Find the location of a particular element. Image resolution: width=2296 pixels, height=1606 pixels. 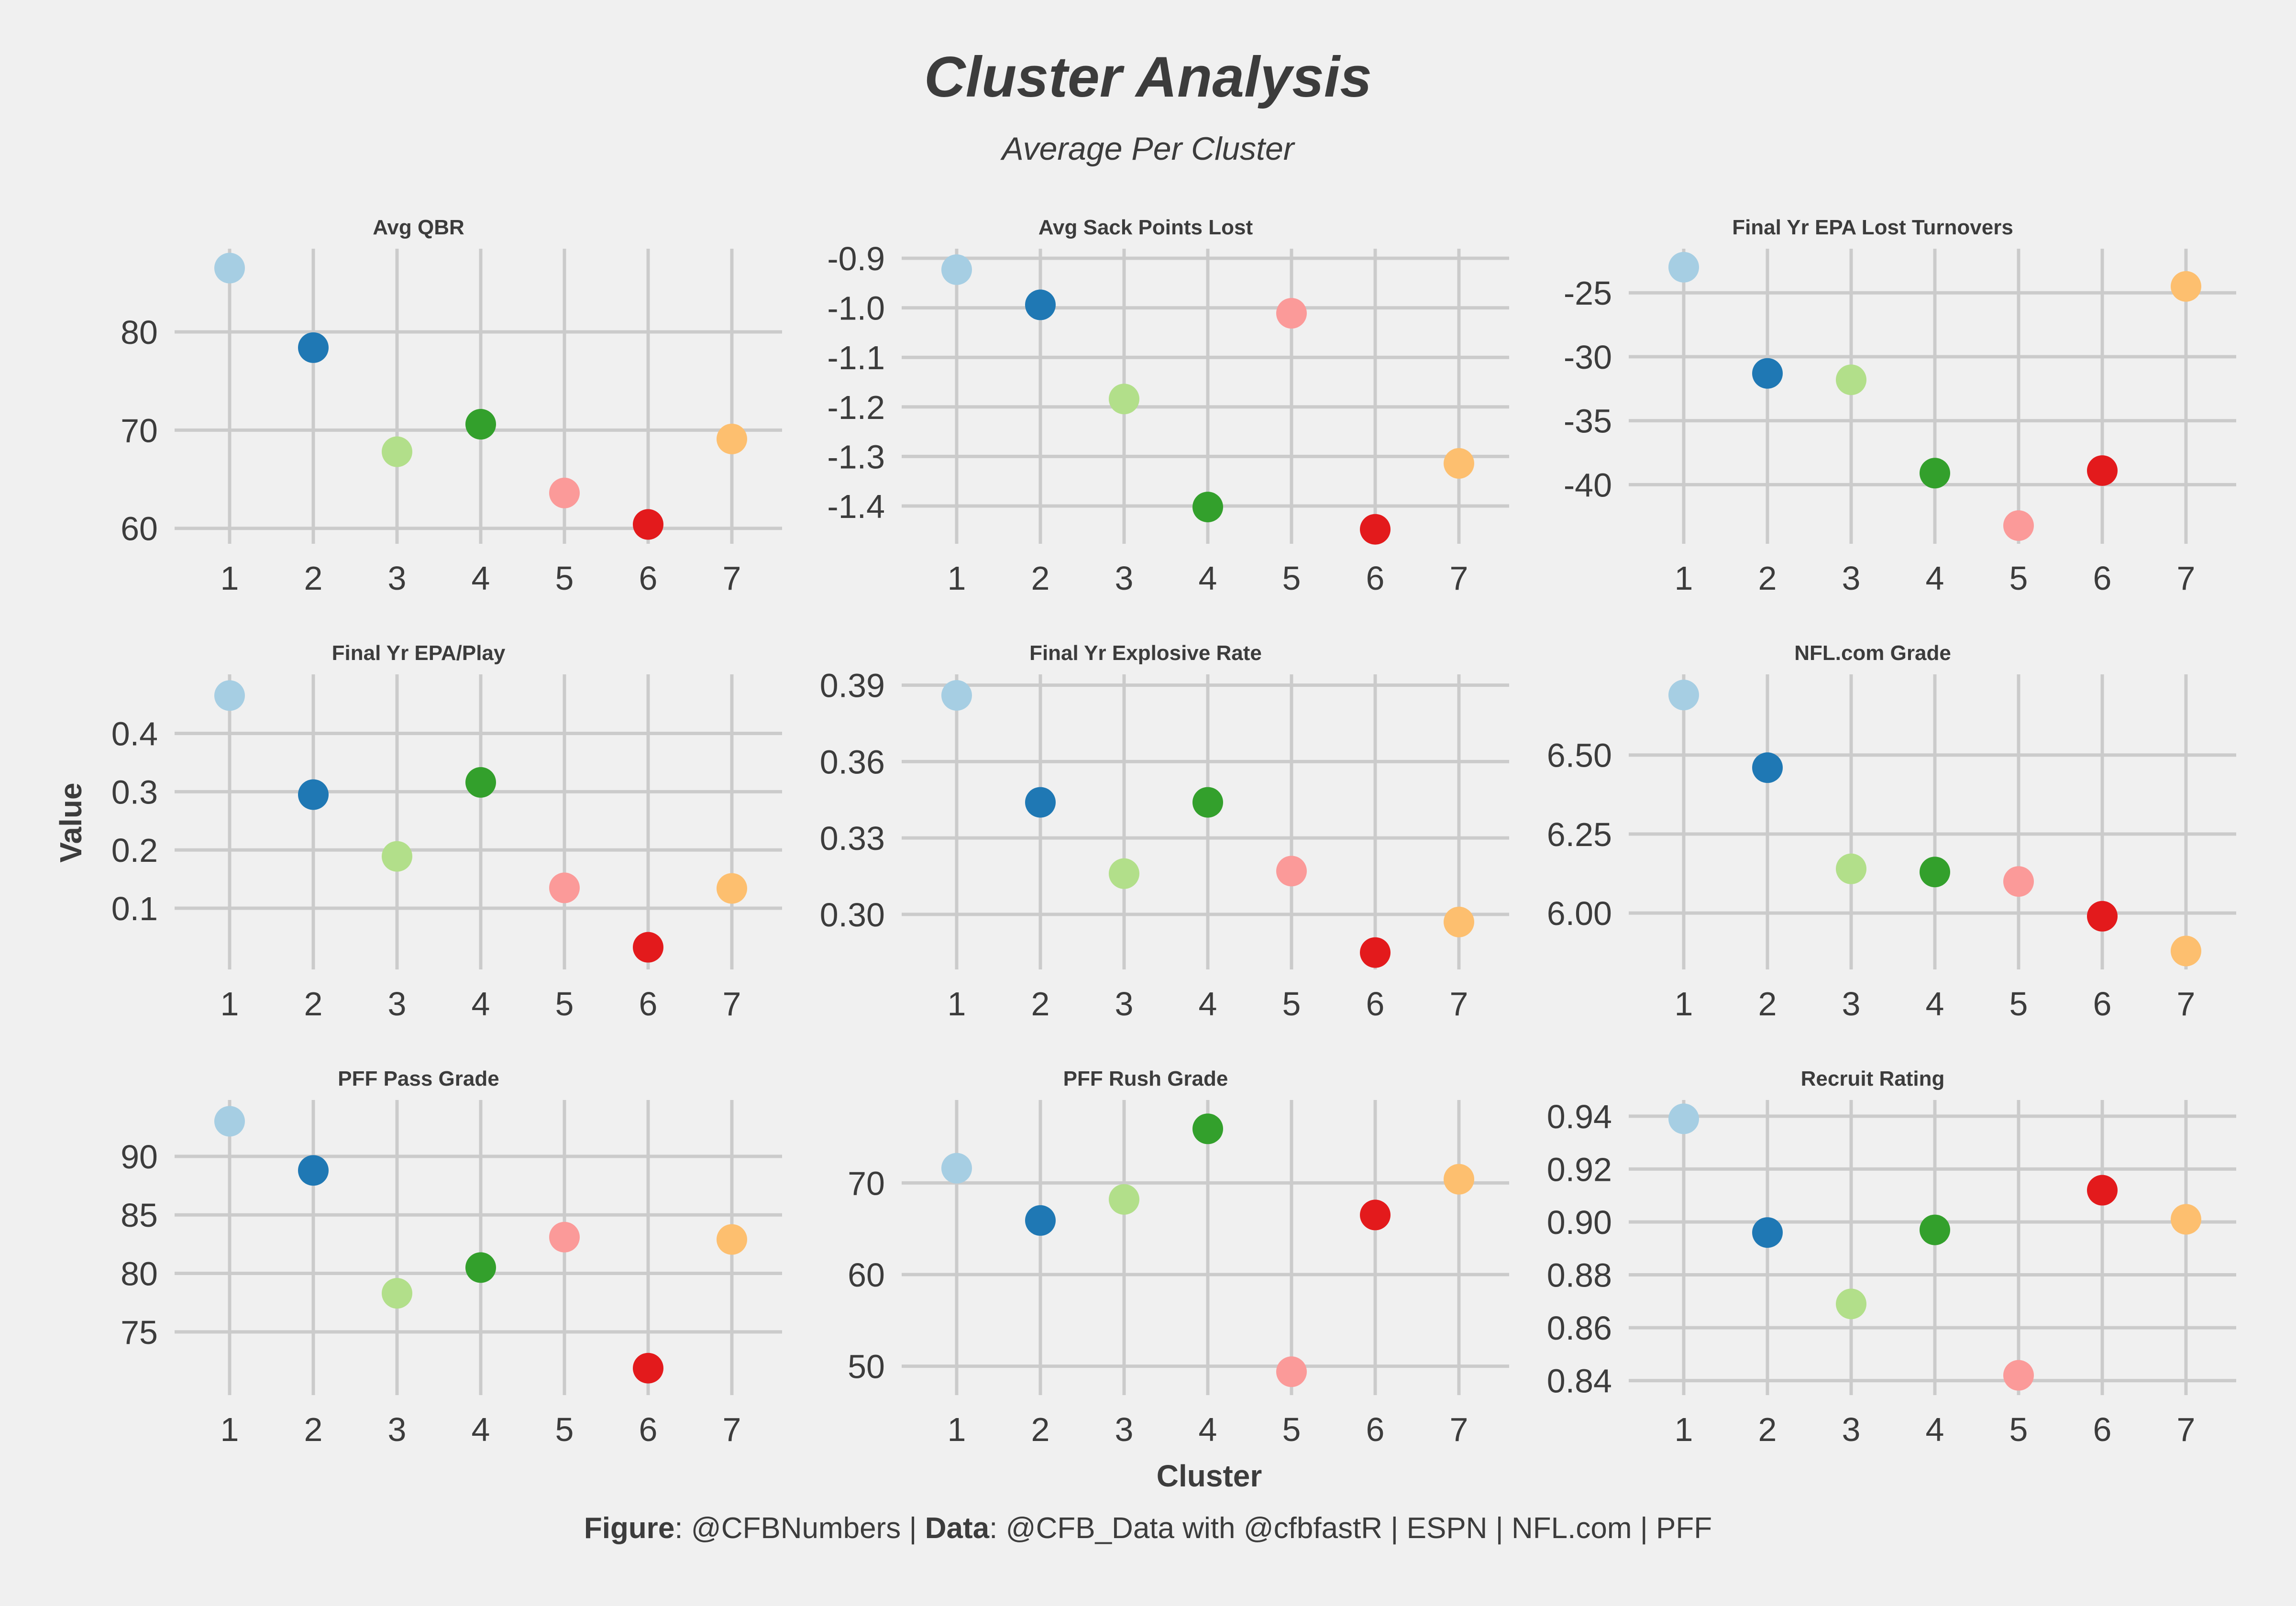

y-tick-label: 0.88 is located at coordinates (1579, 1275).